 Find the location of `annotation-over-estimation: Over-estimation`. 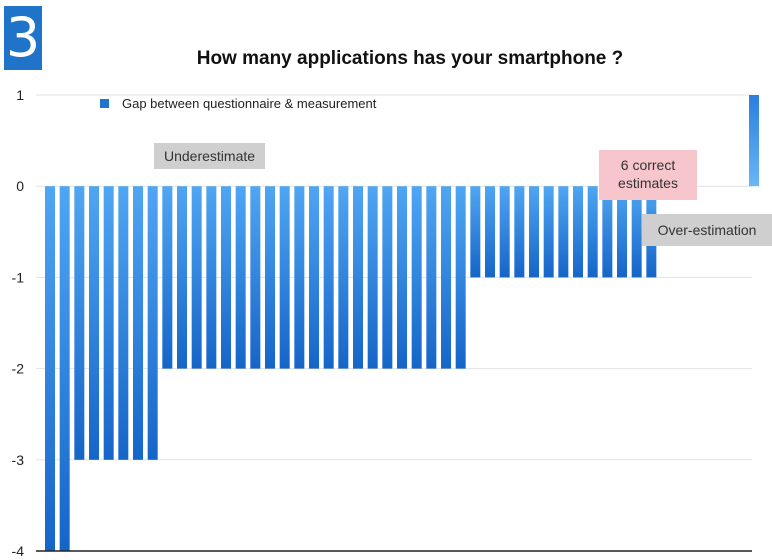

annotation-over-estimation: Over-estimation is located at coordinates (707, 230).